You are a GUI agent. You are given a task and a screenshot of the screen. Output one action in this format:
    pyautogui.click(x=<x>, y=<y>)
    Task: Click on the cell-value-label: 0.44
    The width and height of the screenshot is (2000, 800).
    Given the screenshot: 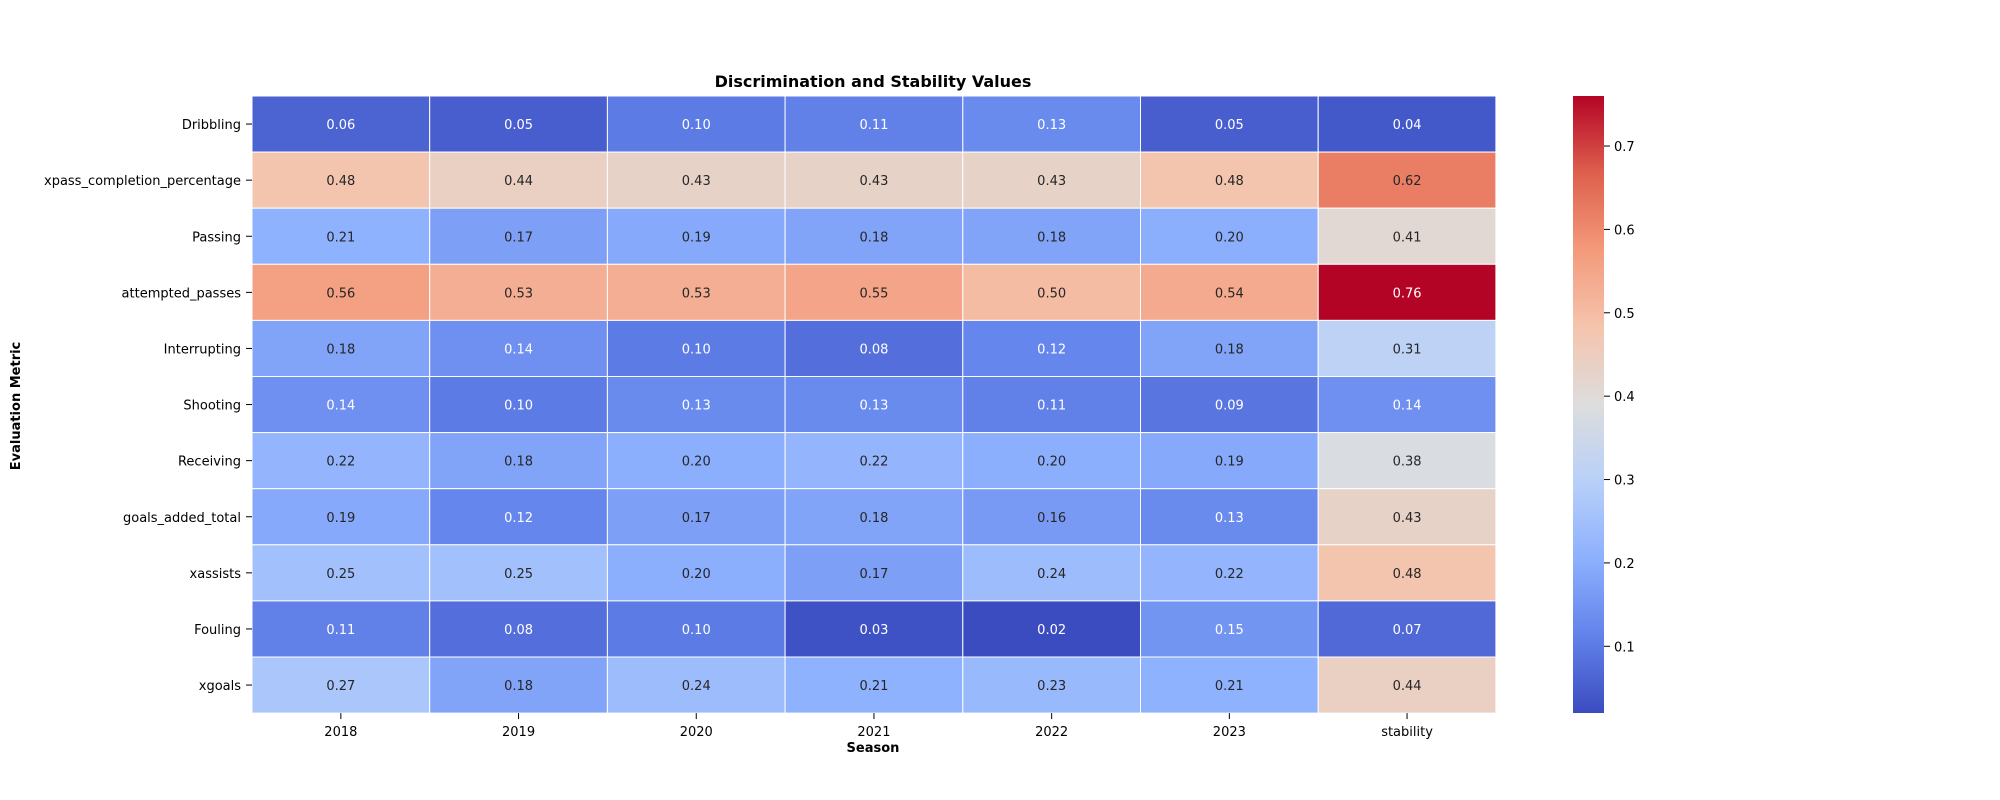 What is the action you would take?
    pyautogui.click(x=518, y=181)
    